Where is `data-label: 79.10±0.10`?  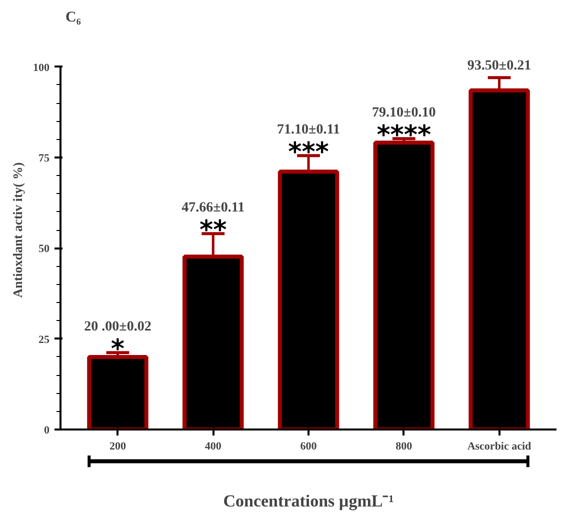
data-label: 79.10±0.10 is located at coordinates (404, 113).